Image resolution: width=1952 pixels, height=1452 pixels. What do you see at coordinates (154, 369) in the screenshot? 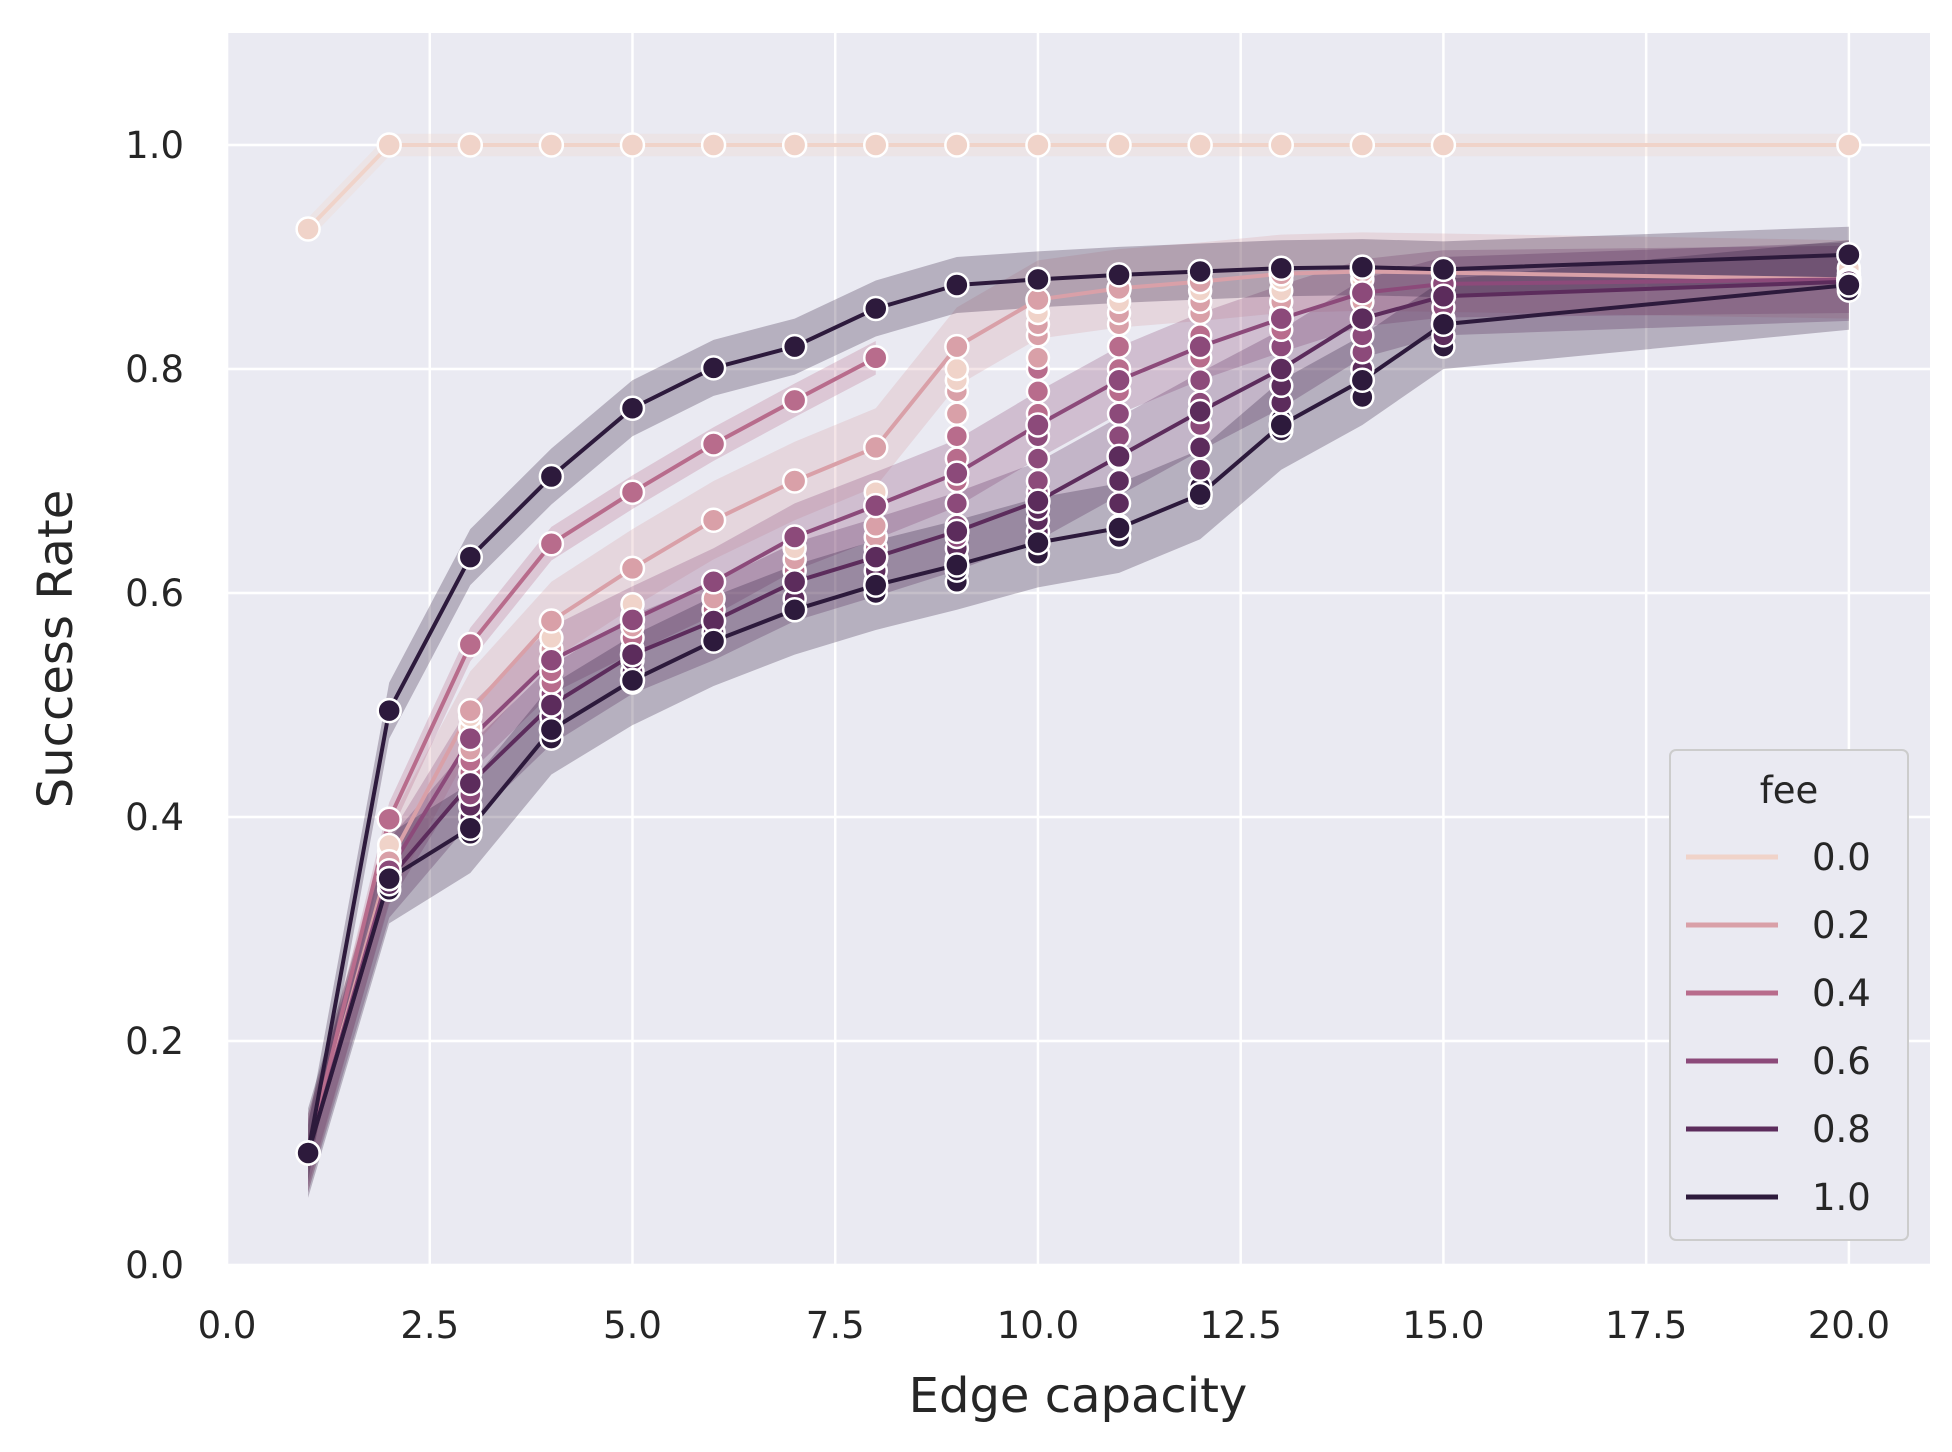
I see `y-tick-label: 0.8` at bounding box center [154, 369].